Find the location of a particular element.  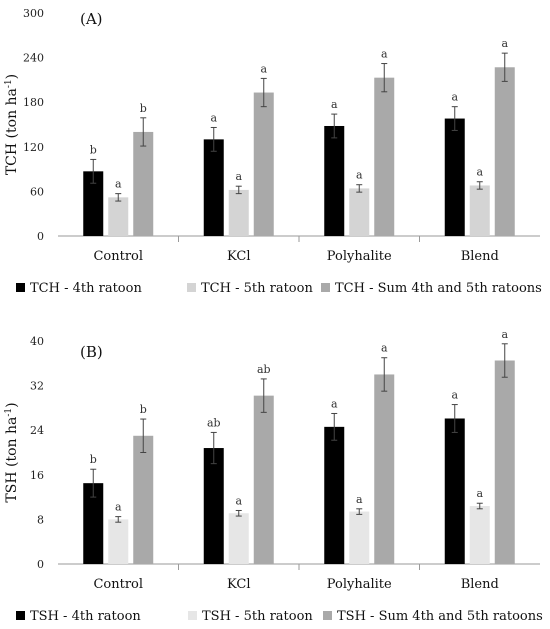

legend-label: TSH - 4th ratoon is located at coordinates (85, 616).